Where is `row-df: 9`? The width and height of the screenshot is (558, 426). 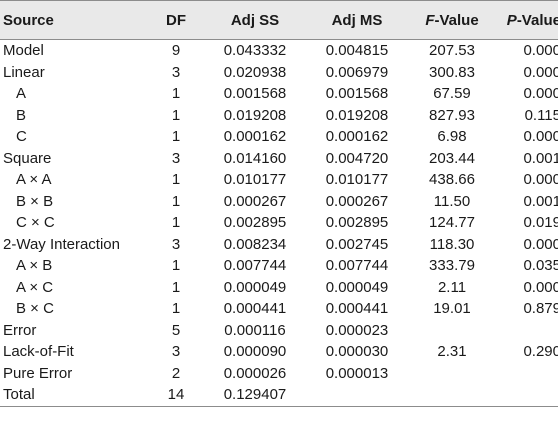 row-df: 9 is located at coordinates (176, 50).